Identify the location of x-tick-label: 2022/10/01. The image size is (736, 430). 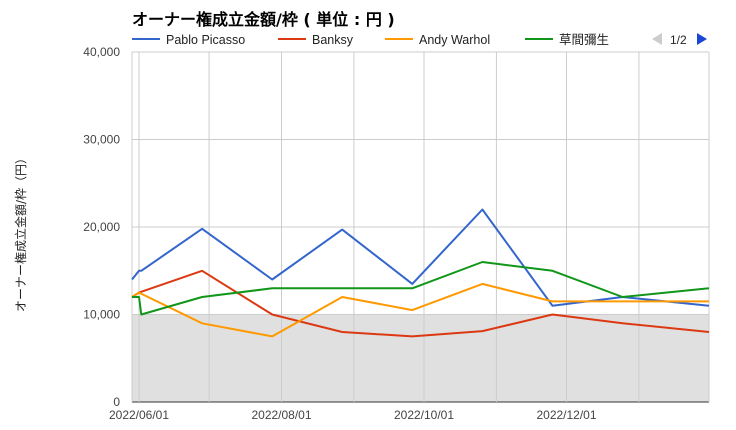
(424, 415).